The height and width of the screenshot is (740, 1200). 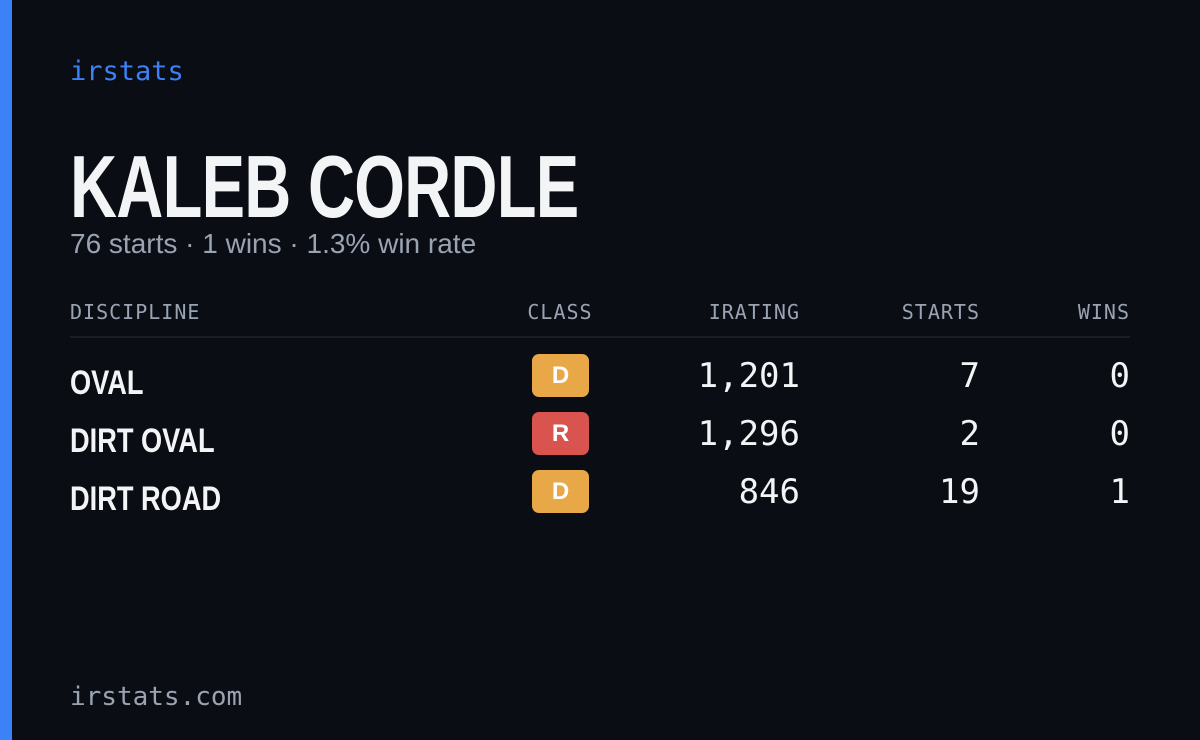 What do you see at coordinates (273, 243) in the screenshot?
I see `summary: 76 starts · 1 wins · 1.3% win rate` at bounding box center [273, 243].